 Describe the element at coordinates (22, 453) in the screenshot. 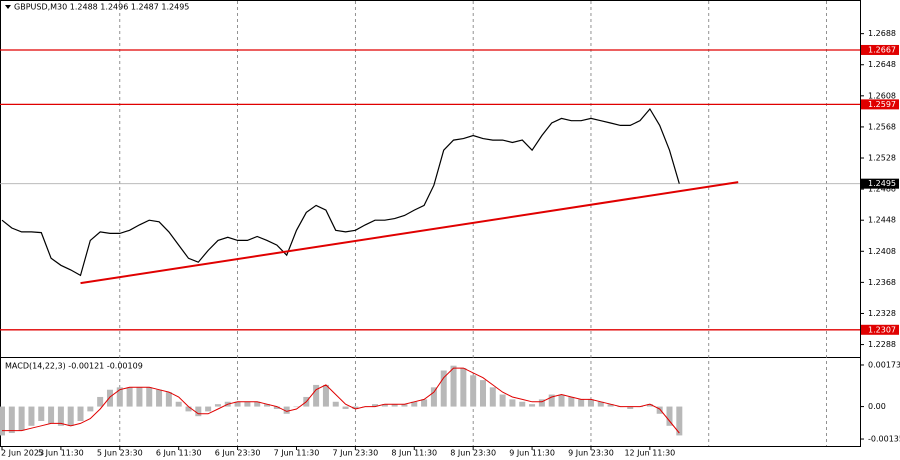

I see `x-tick-label: 2 Jun 2023` at that location.